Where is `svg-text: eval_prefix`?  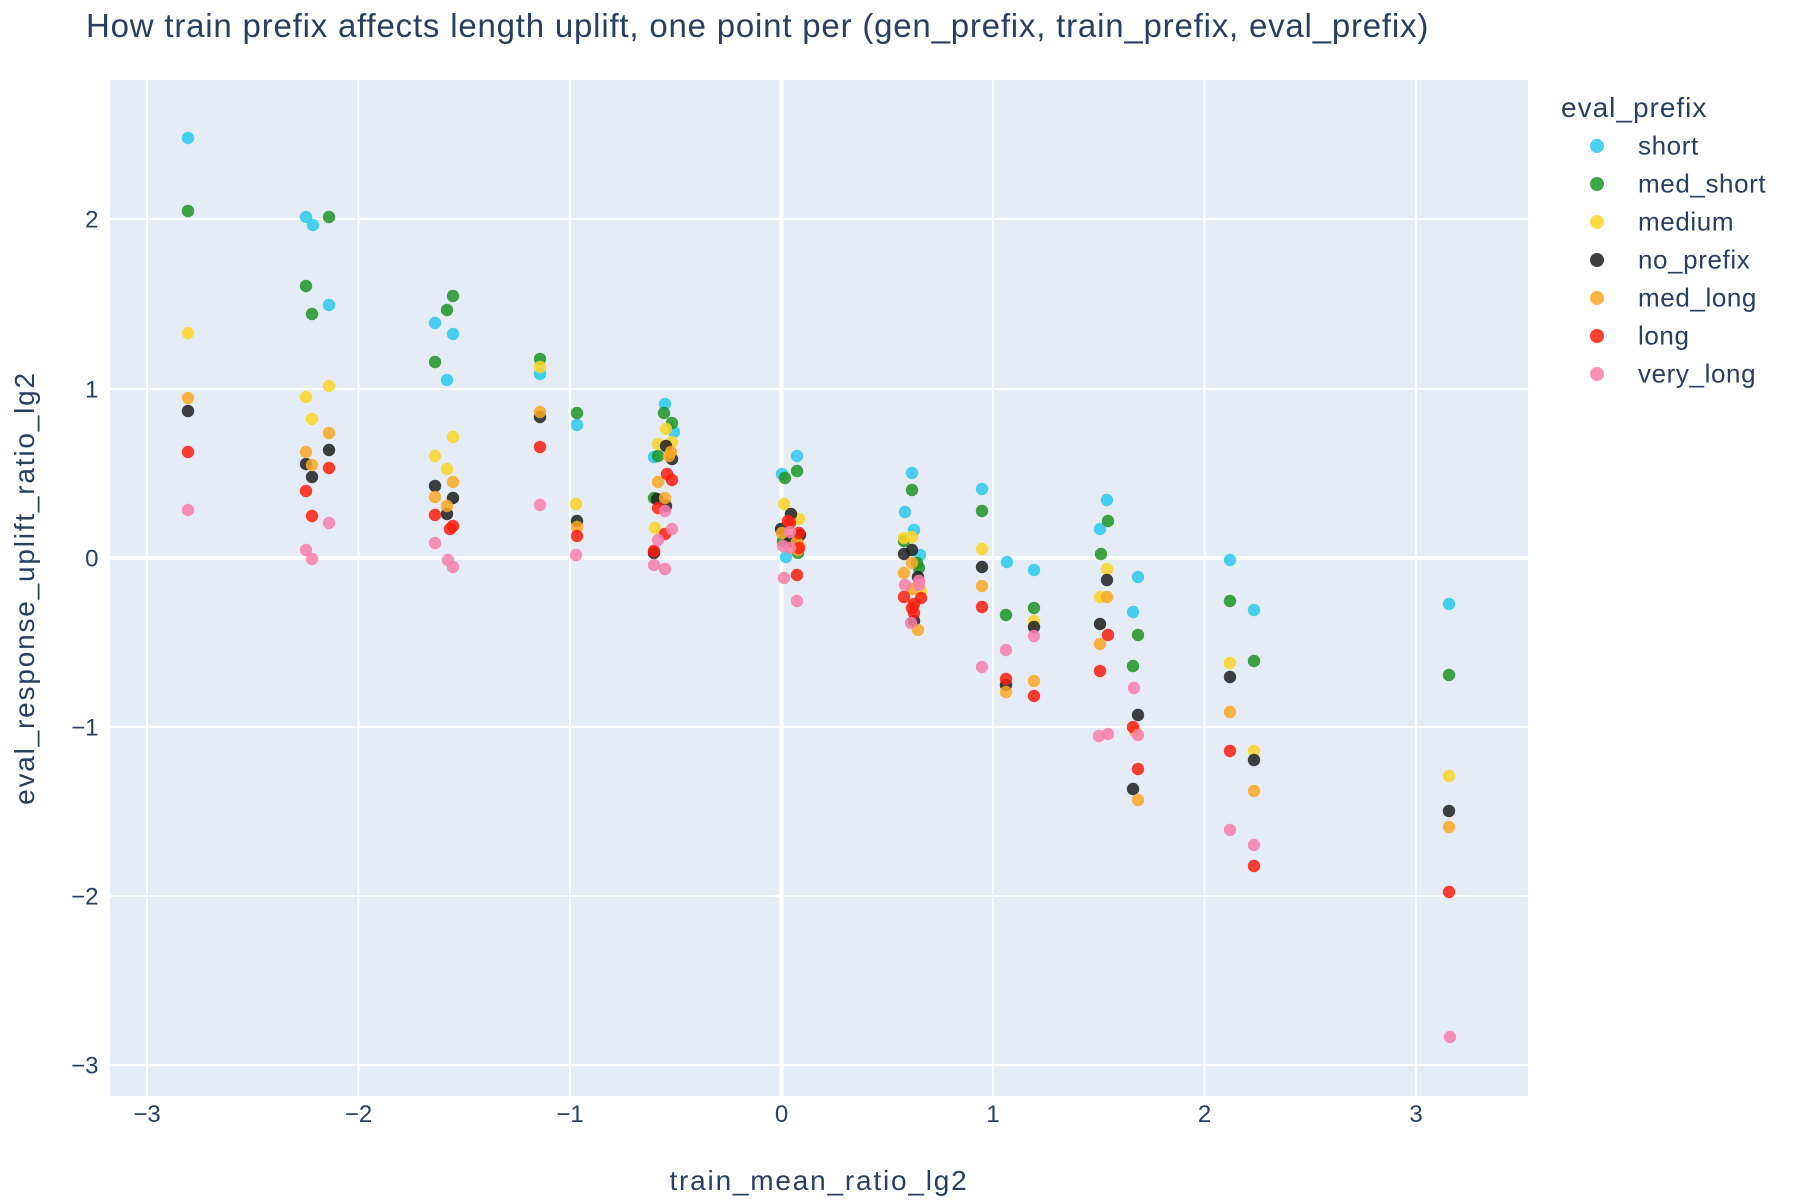
svg-text: eval_prefix is located at coordinates (1634, 107).